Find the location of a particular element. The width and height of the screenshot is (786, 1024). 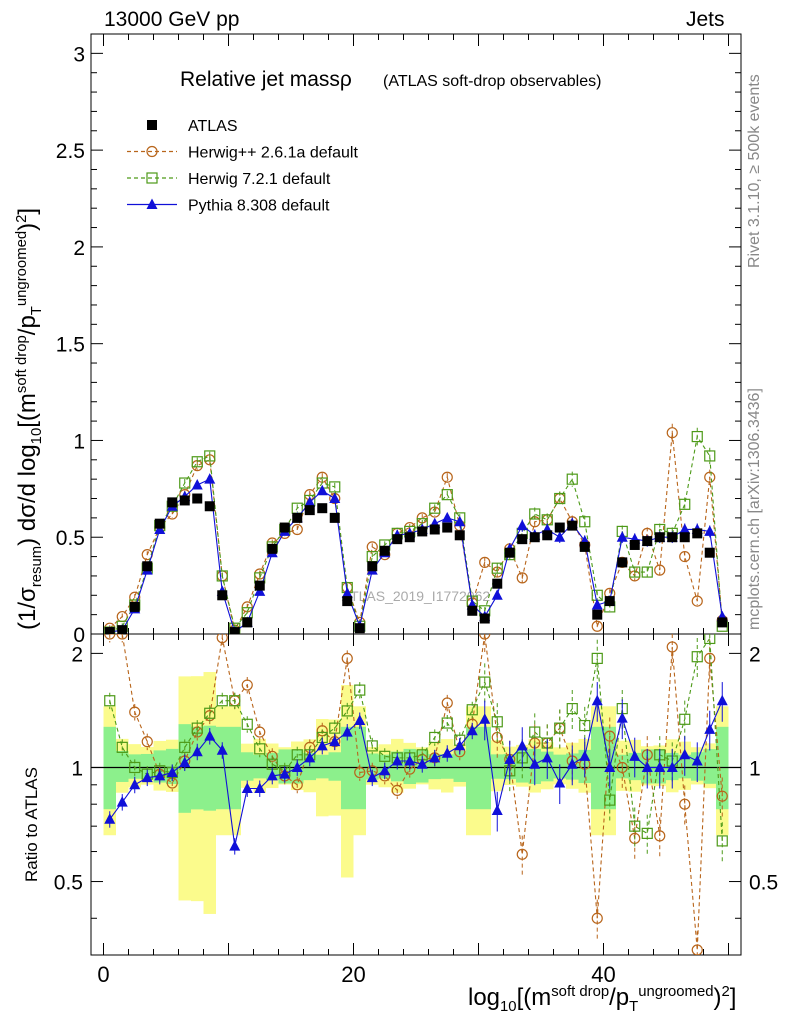

x-axis-label: log10[(msoft drop/pTungroomed)2] is located at coordinates (602, 999).